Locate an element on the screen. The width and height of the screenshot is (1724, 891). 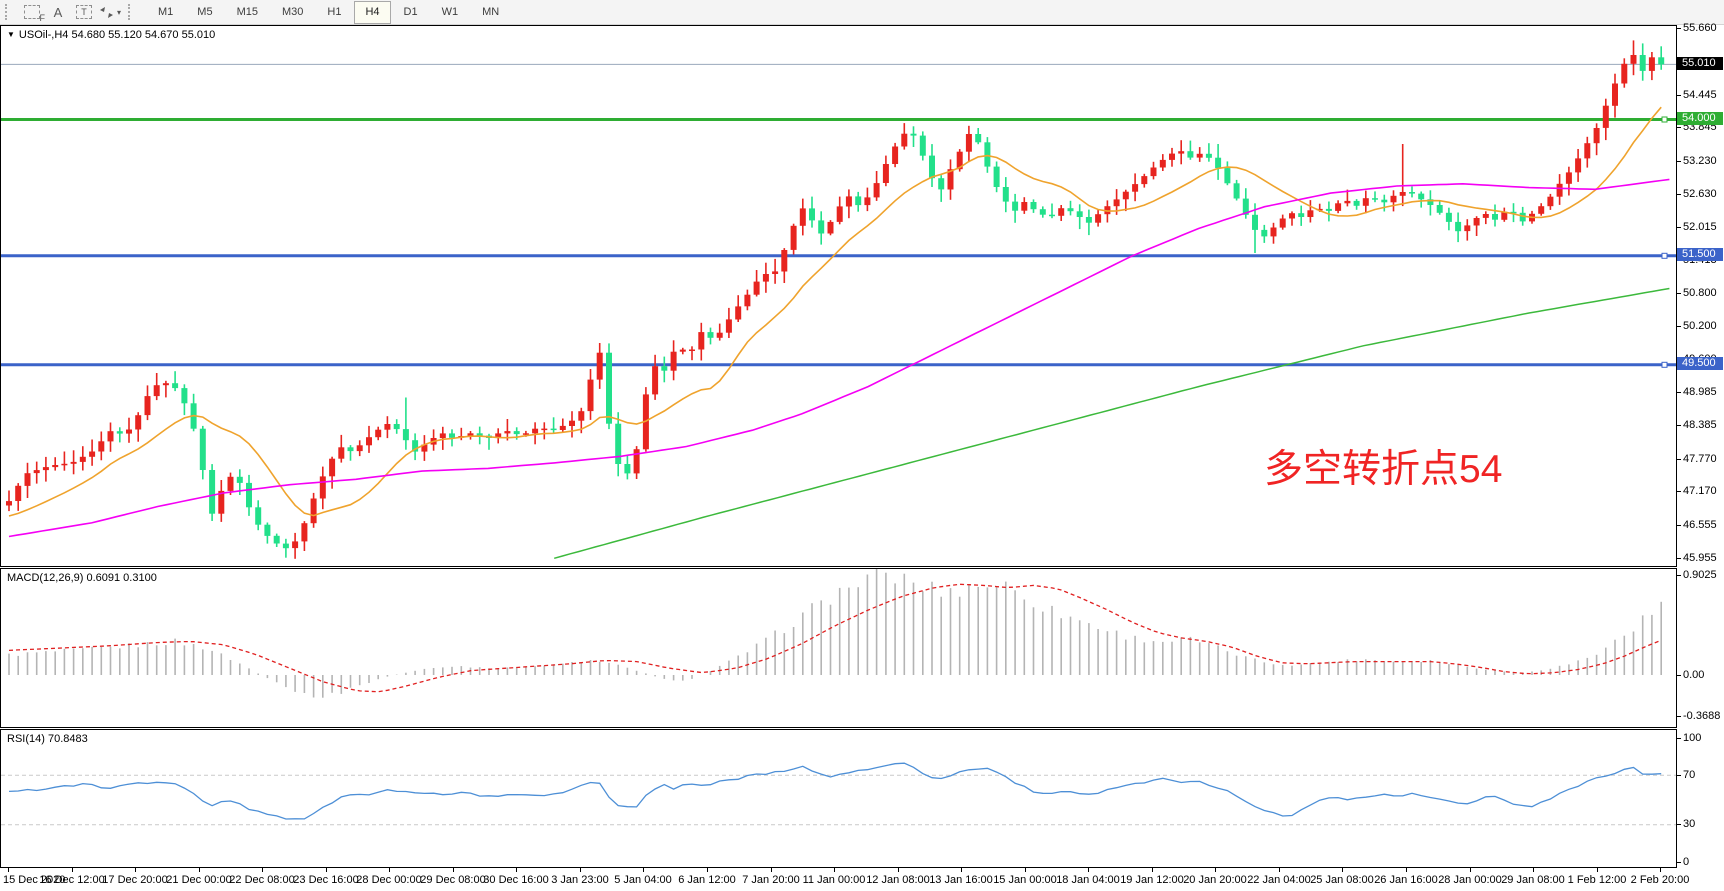
cursor-arrows-tool-icon: ▾ is located at coordinates (110, 12).